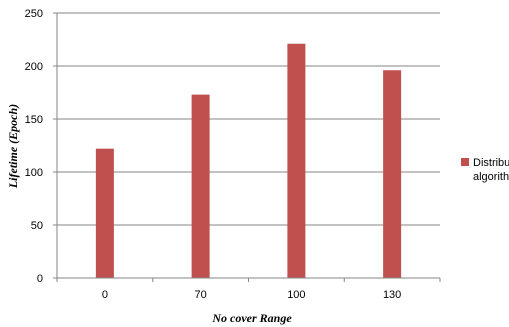  Describe the element at coordinates (34, 173) in the screenshot. I see `y-tick-label: 100` at that location.